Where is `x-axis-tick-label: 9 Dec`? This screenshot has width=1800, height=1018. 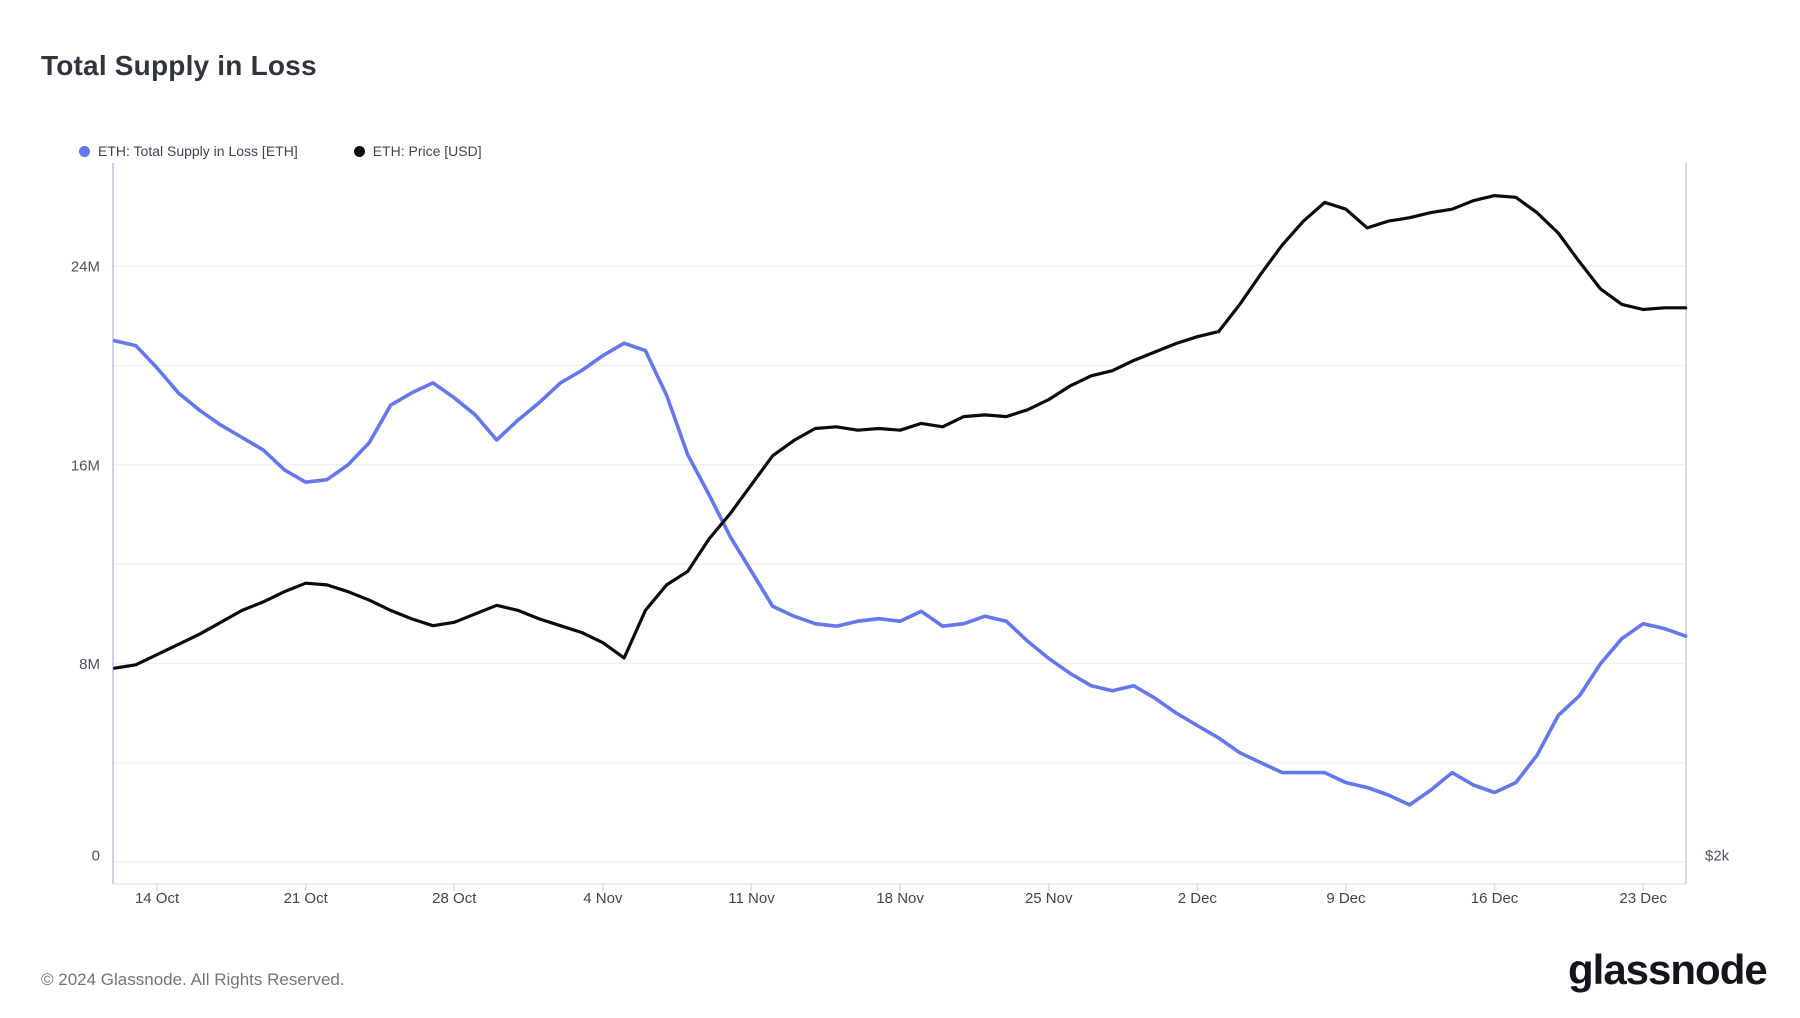
x-axis-tick-label: 9 Dec is located at coordinates (1346, 898).